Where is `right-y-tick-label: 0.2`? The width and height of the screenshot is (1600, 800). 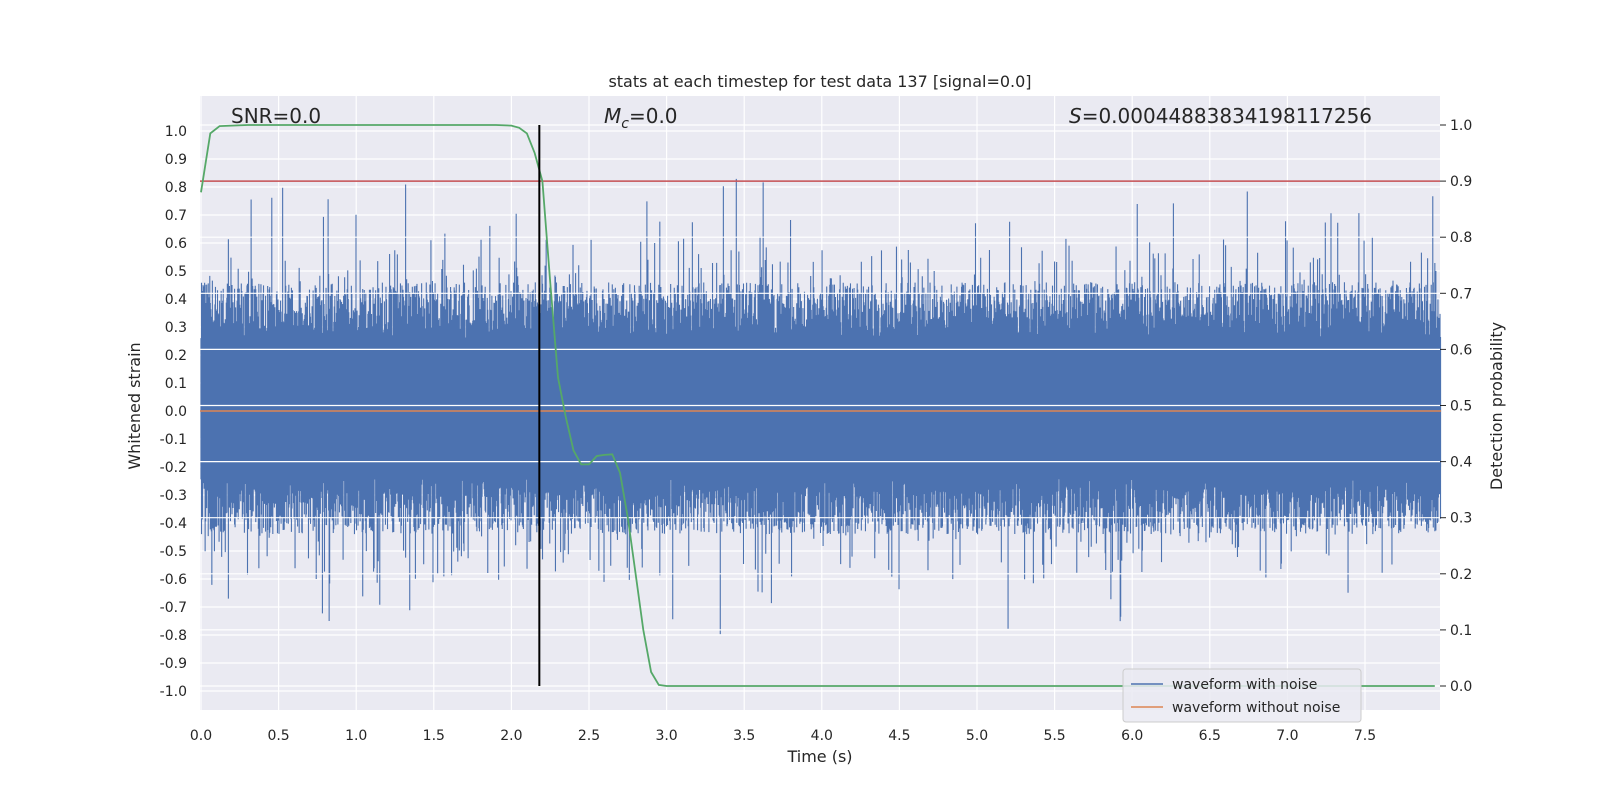 right-y-tick-label: 0.2 is located at coordinates (1461, 575).